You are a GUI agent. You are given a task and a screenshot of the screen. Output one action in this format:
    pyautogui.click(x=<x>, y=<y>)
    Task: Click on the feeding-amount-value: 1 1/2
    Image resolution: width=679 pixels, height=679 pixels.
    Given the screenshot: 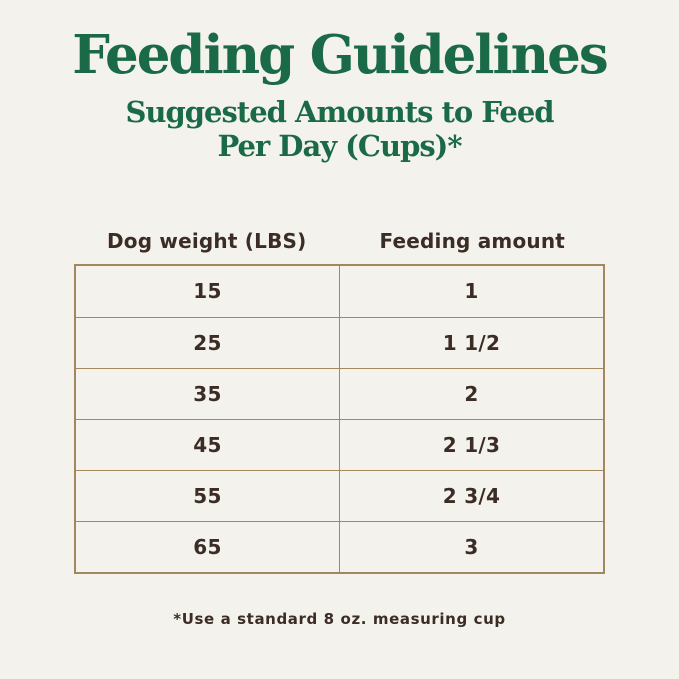 What is the action you would take?
    pyautogui.click(x=471, y=342)
    